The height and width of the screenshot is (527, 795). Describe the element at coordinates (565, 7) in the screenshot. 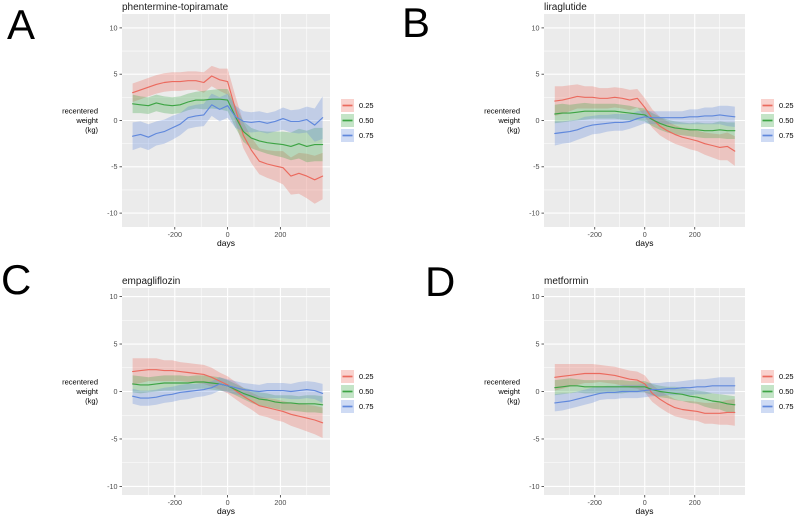

I see `panel-title: liraglutide` at that location.